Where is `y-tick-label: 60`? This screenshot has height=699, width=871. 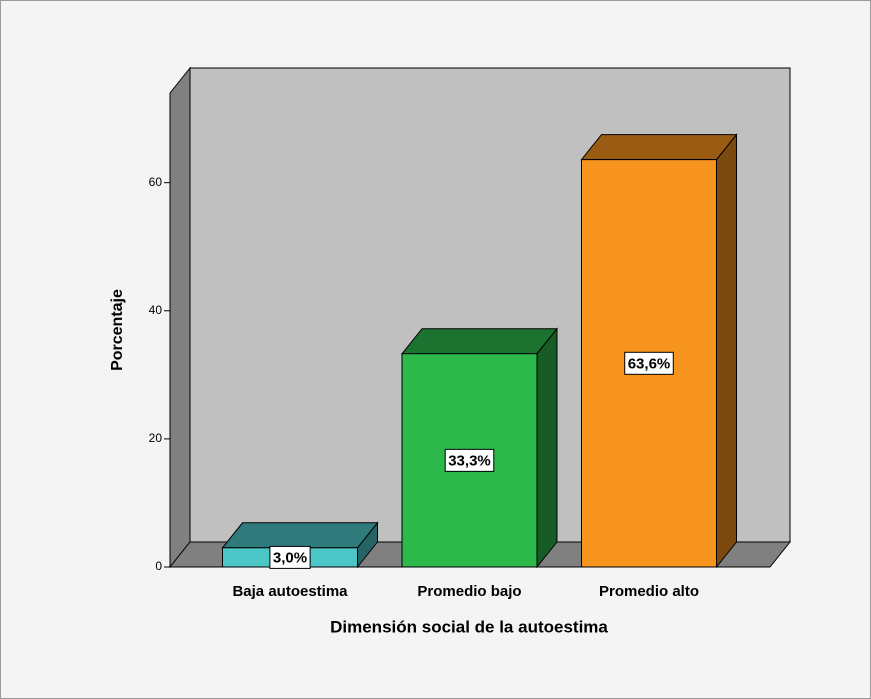 y-tick-label: 60 is located at coordinates (156, 182).